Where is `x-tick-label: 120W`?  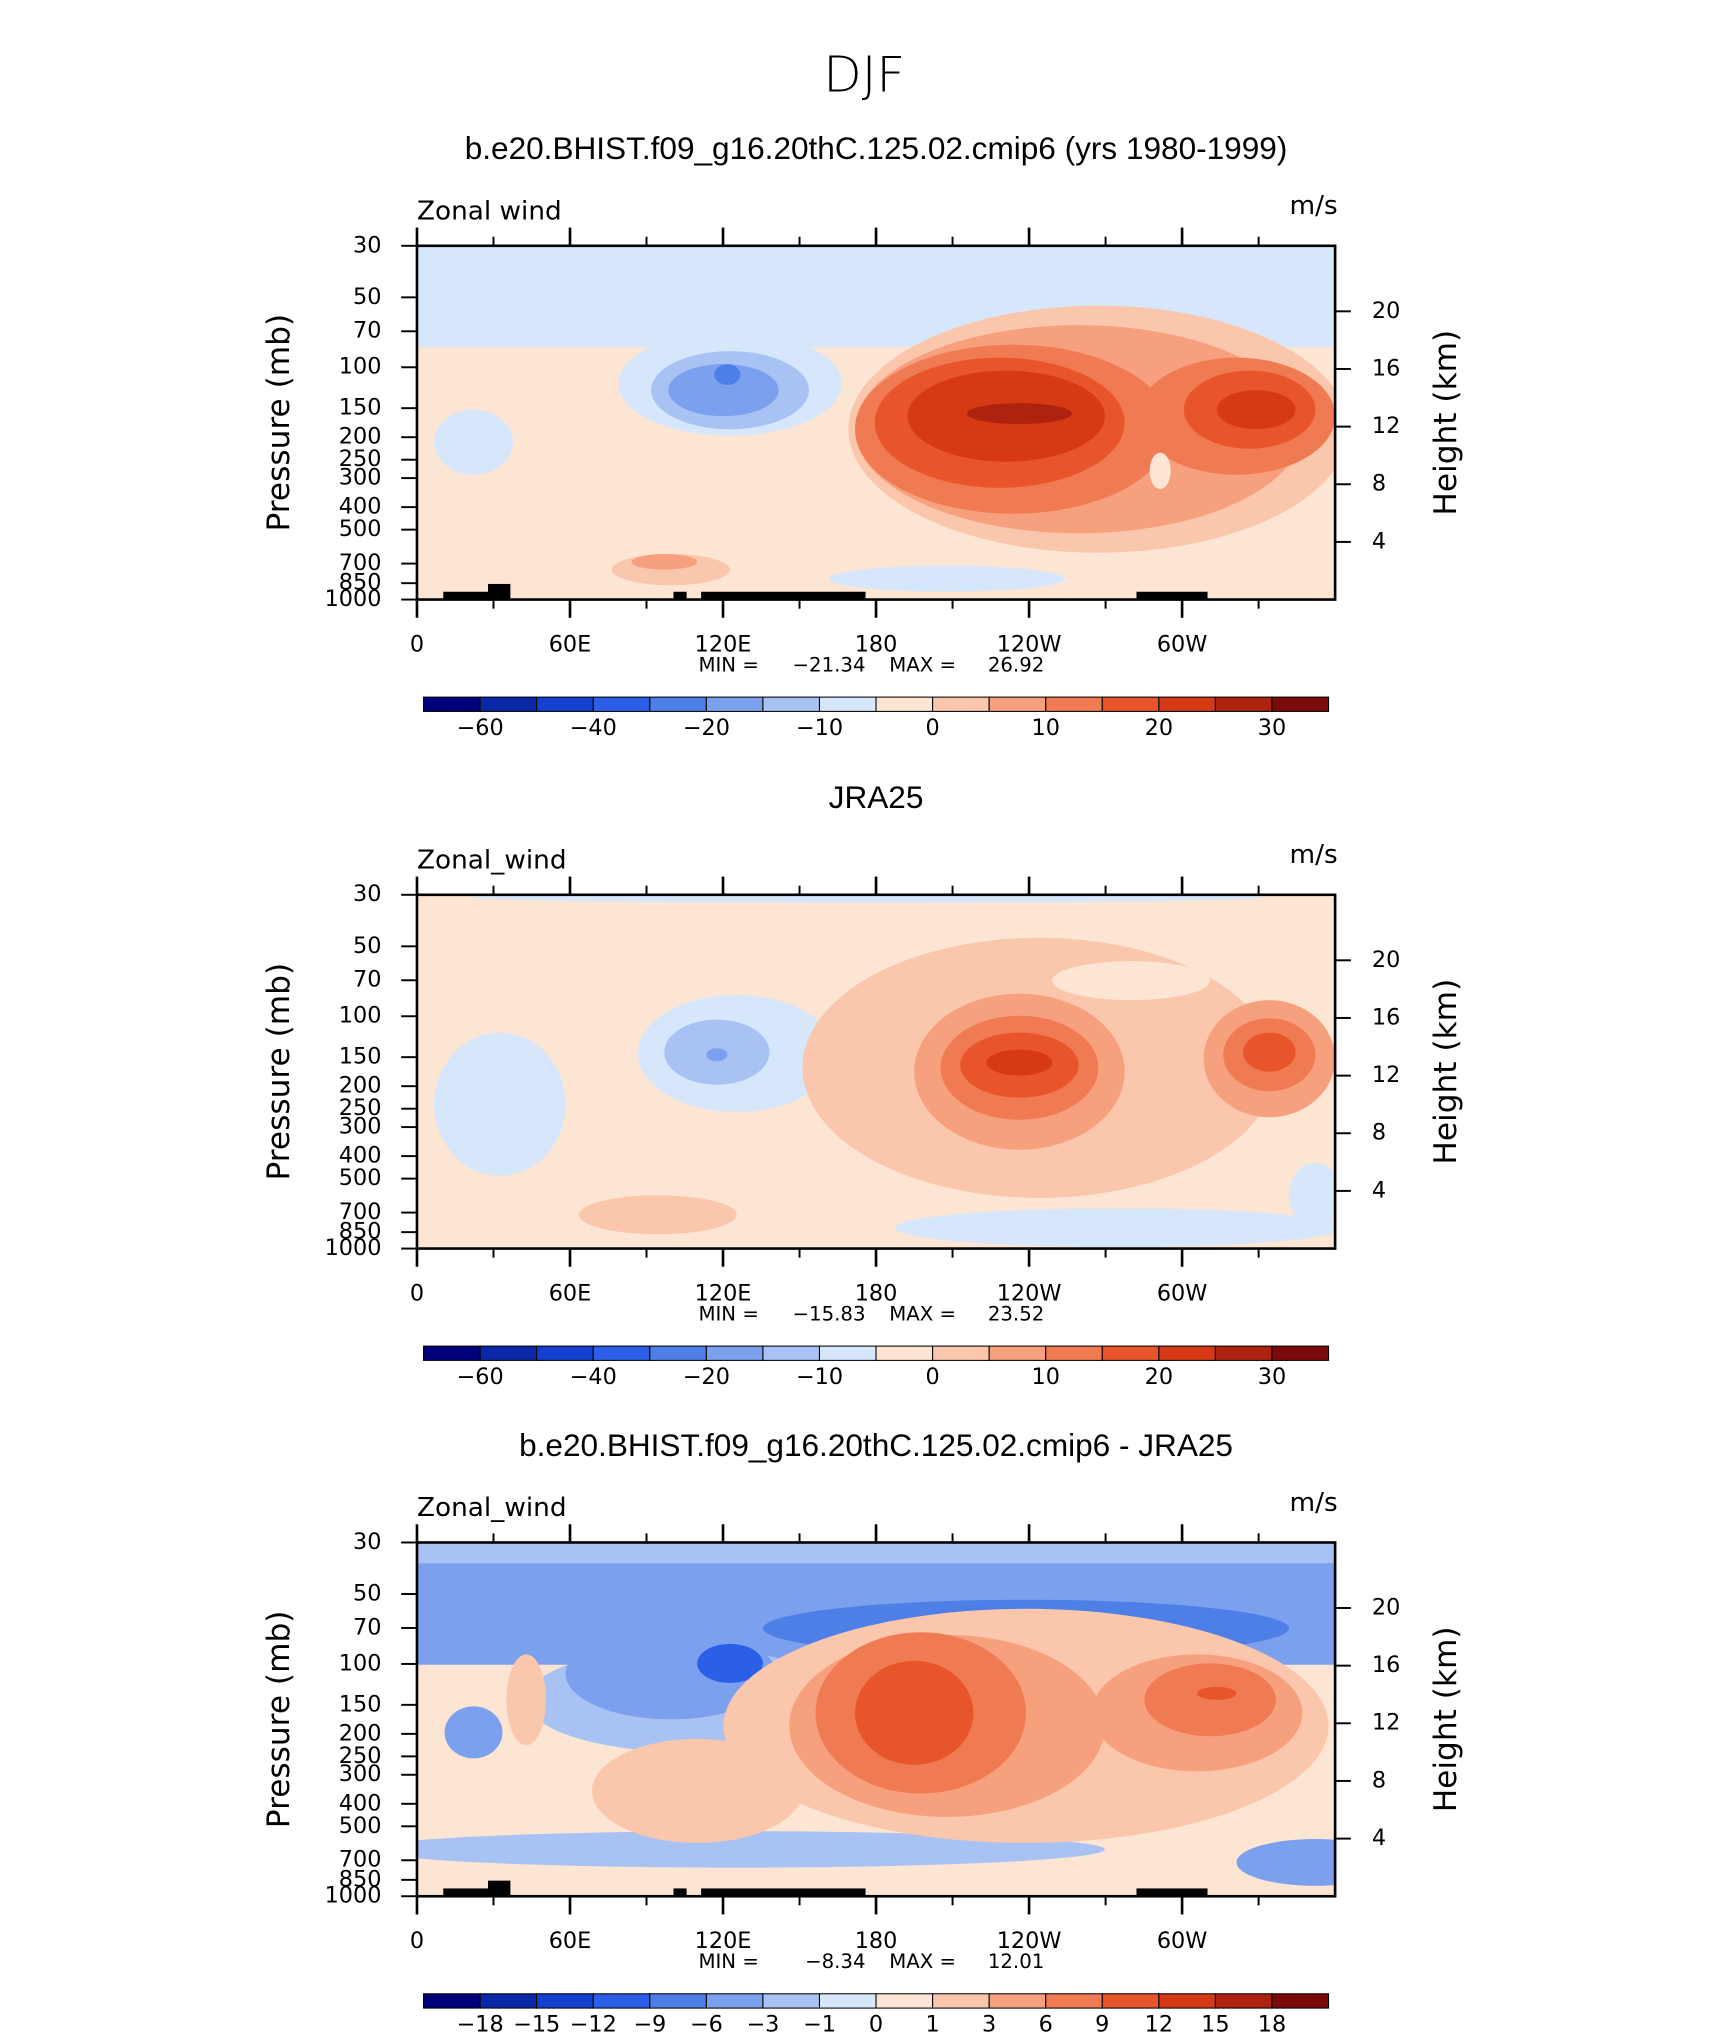 x-tick-label: 120W is located at coordinates (1029, 645).